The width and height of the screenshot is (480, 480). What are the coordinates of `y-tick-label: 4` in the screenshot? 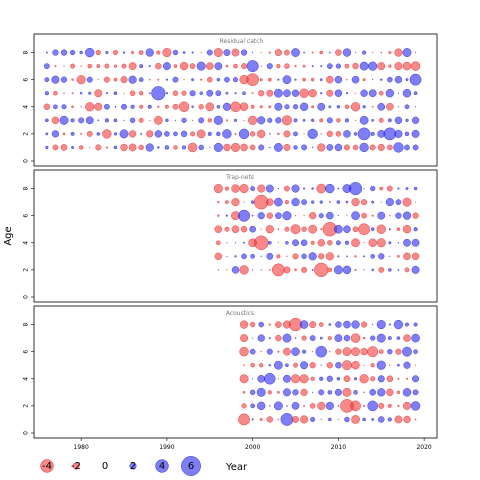 It's located at (26, 243).